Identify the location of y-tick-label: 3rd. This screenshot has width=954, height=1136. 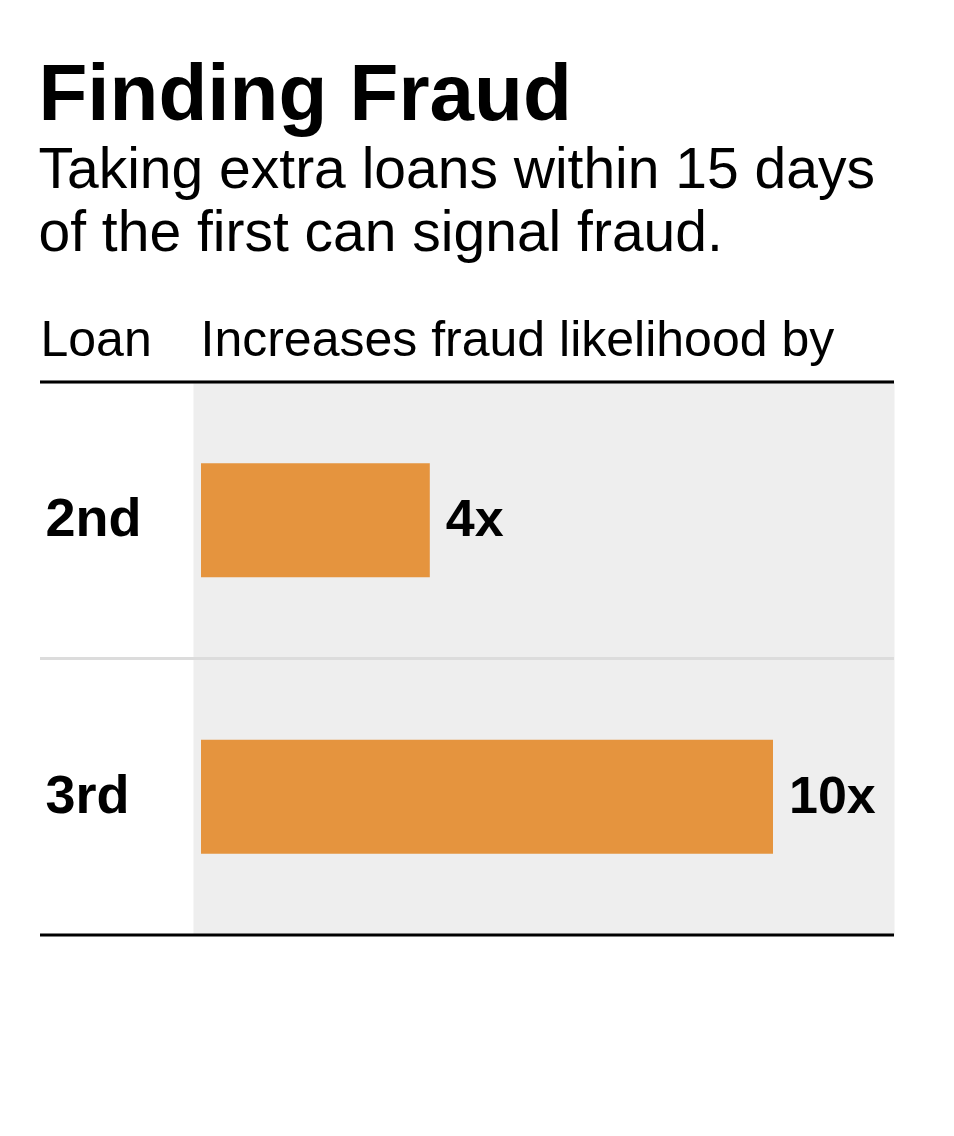
(87, 793).